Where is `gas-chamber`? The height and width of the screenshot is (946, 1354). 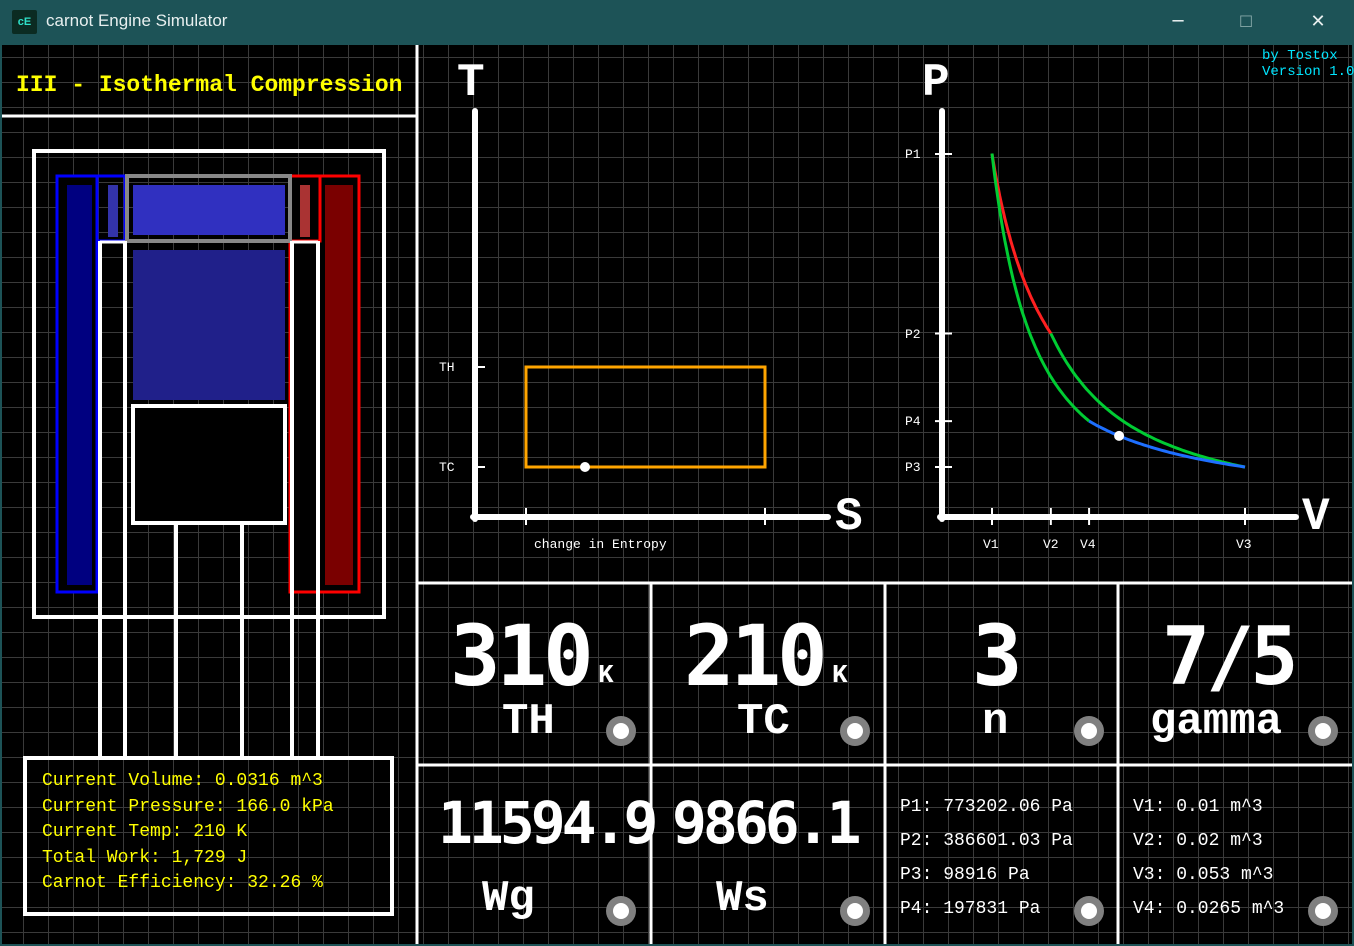 gas-chamber is located at coordinates (209, 325).